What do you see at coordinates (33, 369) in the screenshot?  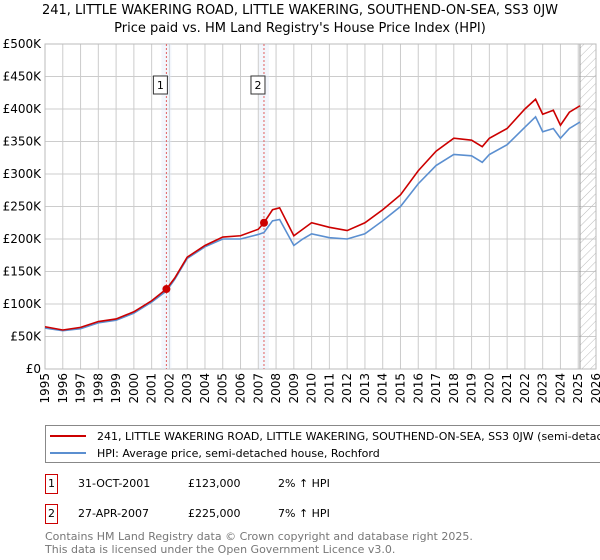 I see `y-tick-label: £0` at bounding box center [33, 369].